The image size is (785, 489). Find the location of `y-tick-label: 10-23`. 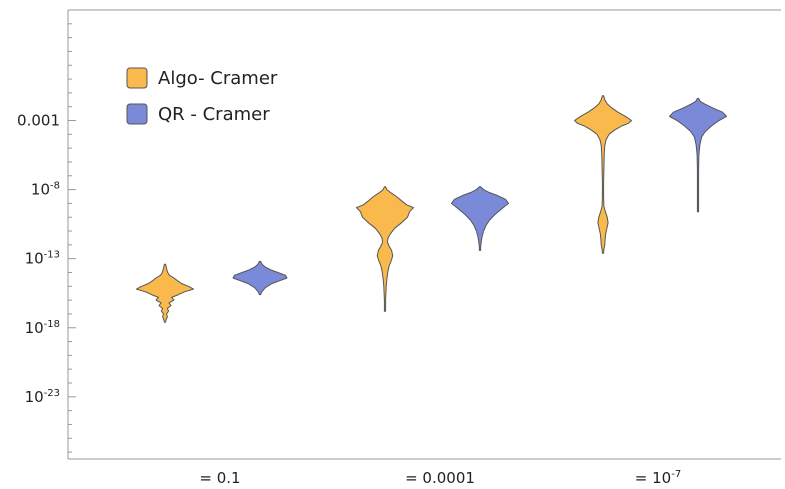

y-tick-label: 10-23 is located at coordinates (42, 397).